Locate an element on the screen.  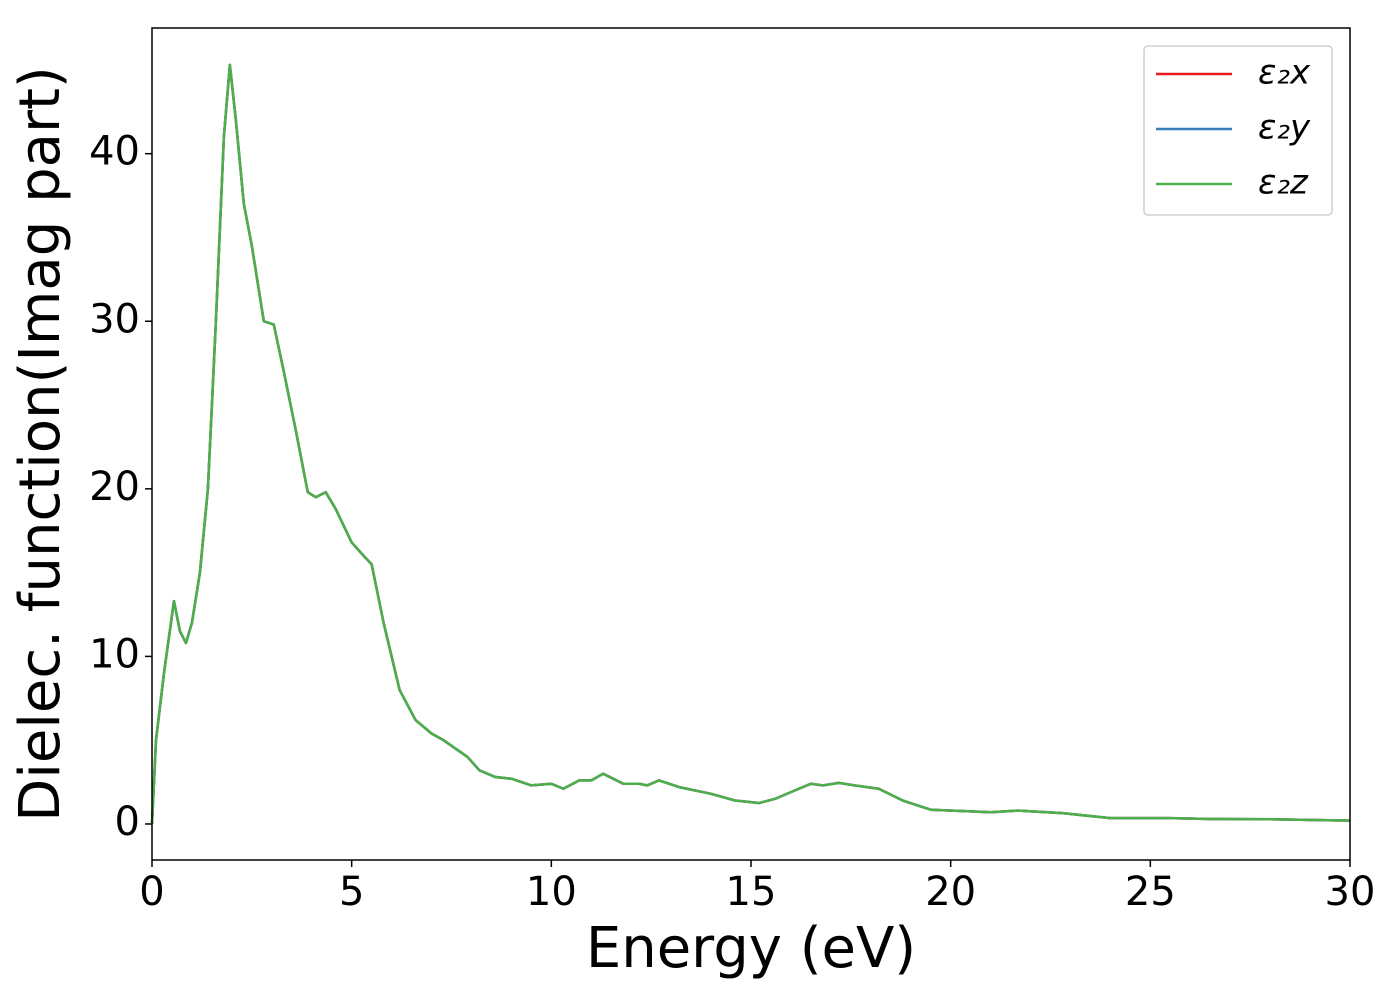
y-tick-label: 20 is located at coordinates (114, 487).